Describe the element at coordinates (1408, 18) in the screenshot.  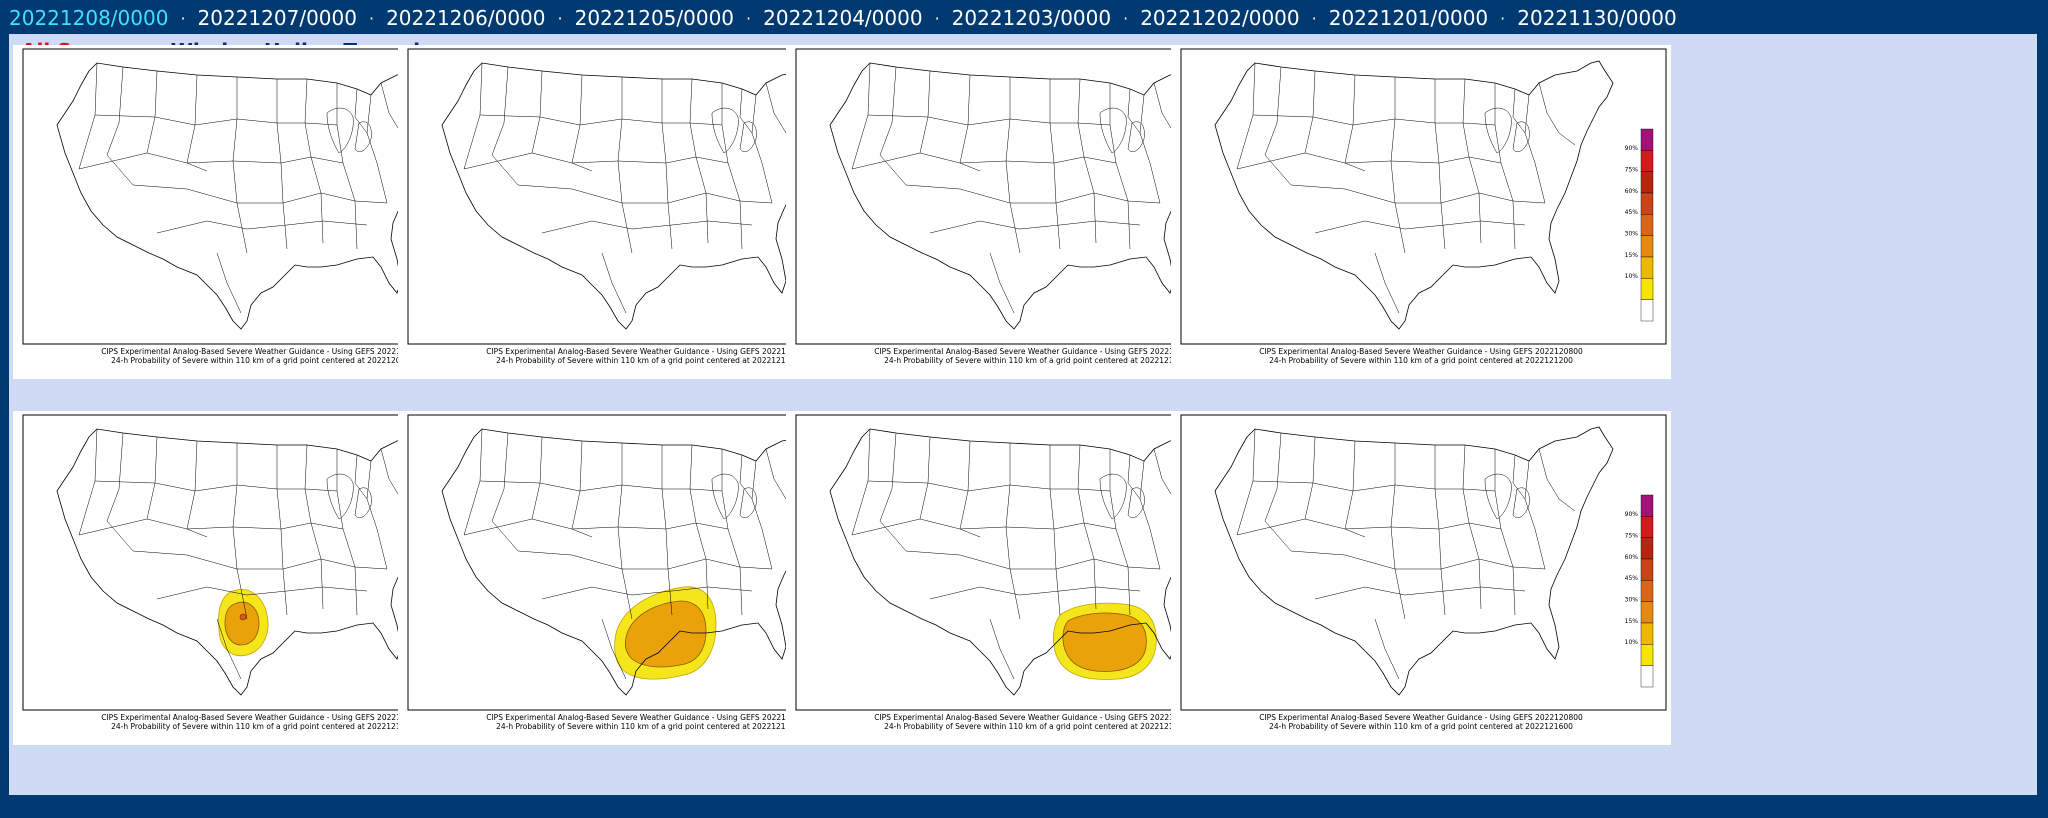
I see `run-link-7: 20221201/0000` at that location.